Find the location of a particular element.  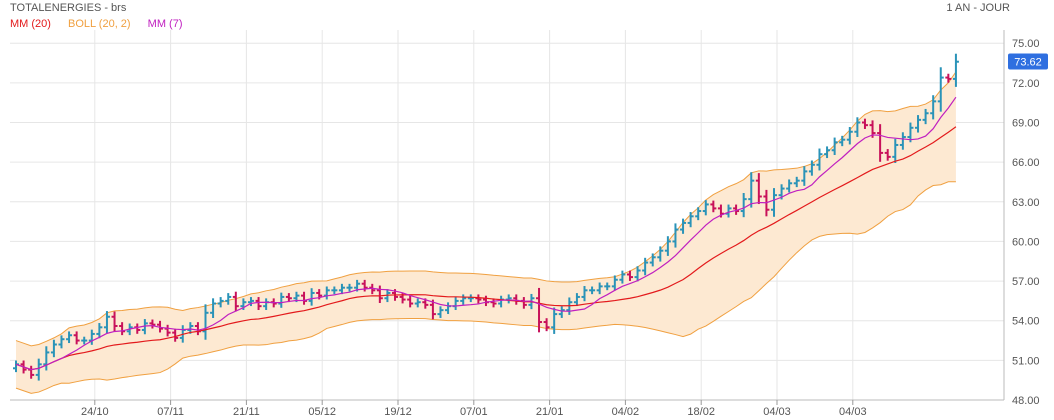

x-tick-label: 21/11 is located at coordinates (246, 412).